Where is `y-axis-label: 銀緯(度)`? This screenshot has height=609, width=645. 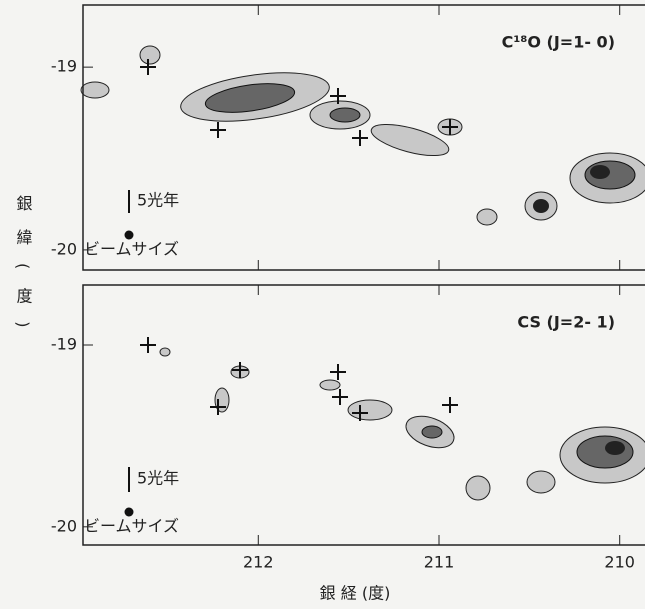
y-axis-label: 銀緯(度) is located at coordinates (23, 270).